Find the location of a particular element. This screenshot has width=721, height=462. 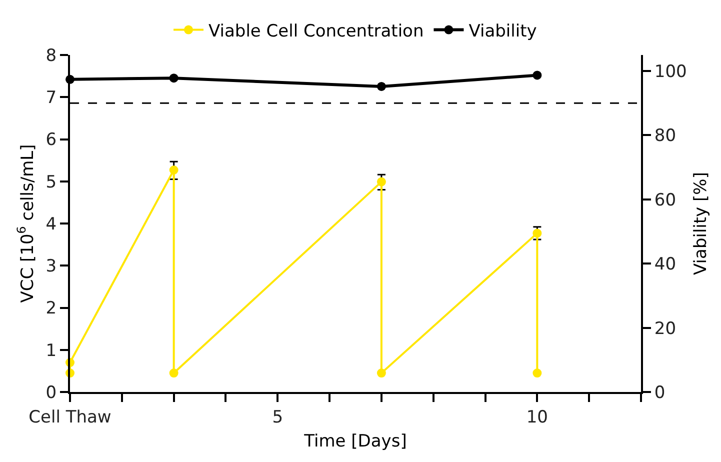

y-tick-label: 7 is located at coordinates (51, 98).